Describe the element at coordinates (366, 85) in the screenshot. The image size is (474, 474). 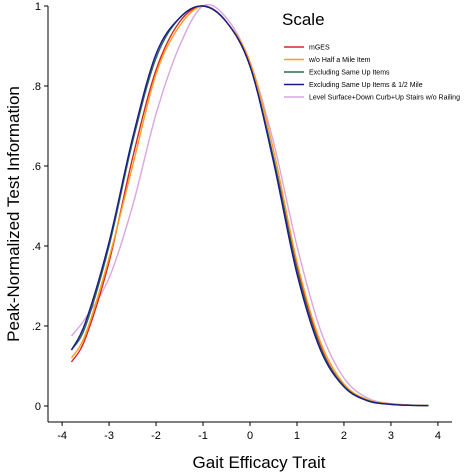
I see `legend-label: Excluding Same Up Items & 1/2 Mile` at that location.